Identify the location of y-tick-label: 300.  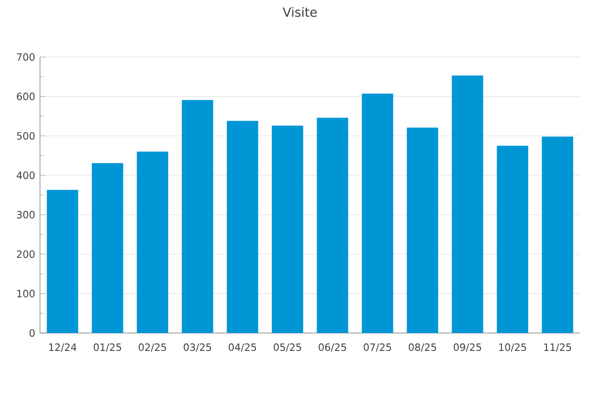
(25, 214).